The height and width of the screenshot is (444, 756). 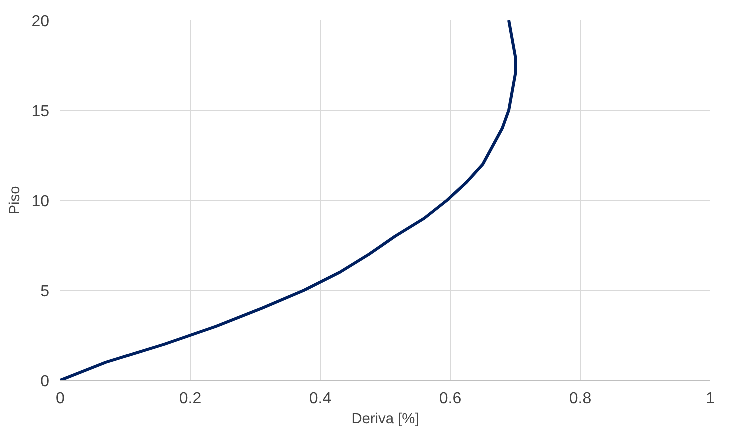 What do you see at coordinates (386, 420) in the screenshot?
I see `x-axis-title: Deriva [%]` at bounding box center [386, 420].